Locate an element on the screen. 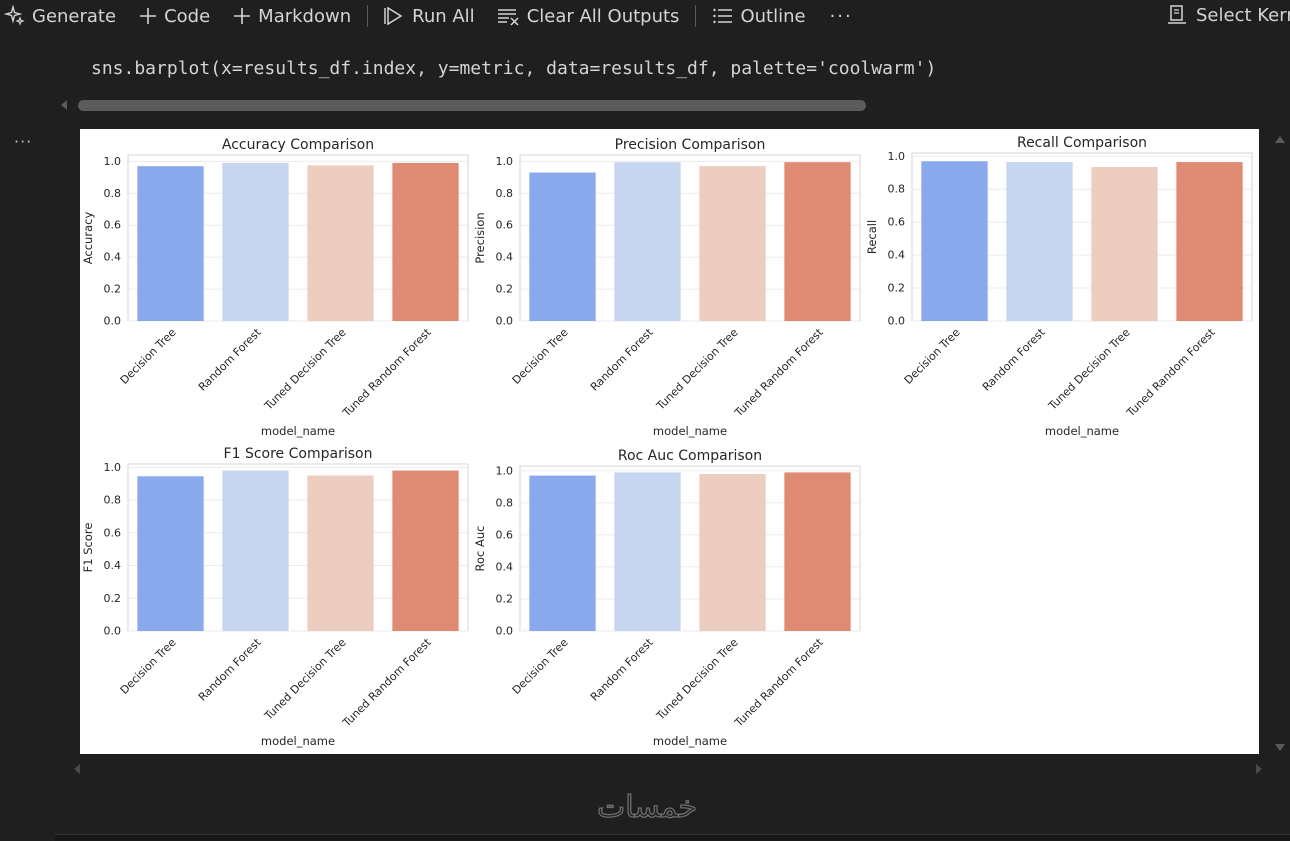 The height and width of the screenshot is (841, 1290). kernel-icon is located at coordinates (1177, 14).